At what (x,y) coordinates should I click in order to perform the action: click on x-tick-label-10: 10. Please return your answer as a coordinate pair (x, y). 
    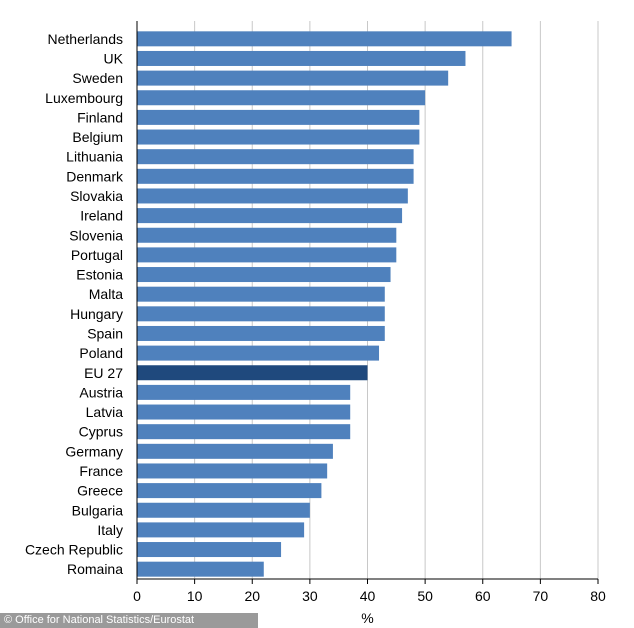
    Looking at the image, I should click on (195, 596).